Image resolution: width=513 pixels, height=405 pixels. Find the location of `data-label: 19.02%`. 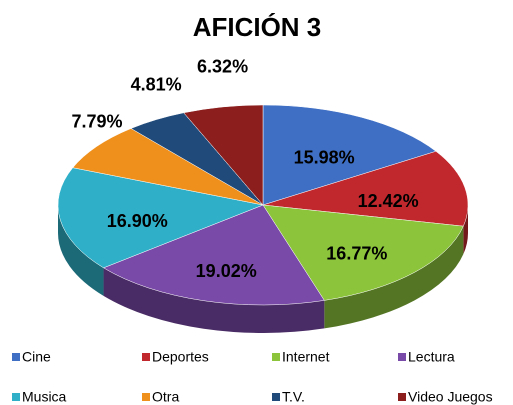

data-label: 19.02% is located at coordinates (226, 271).